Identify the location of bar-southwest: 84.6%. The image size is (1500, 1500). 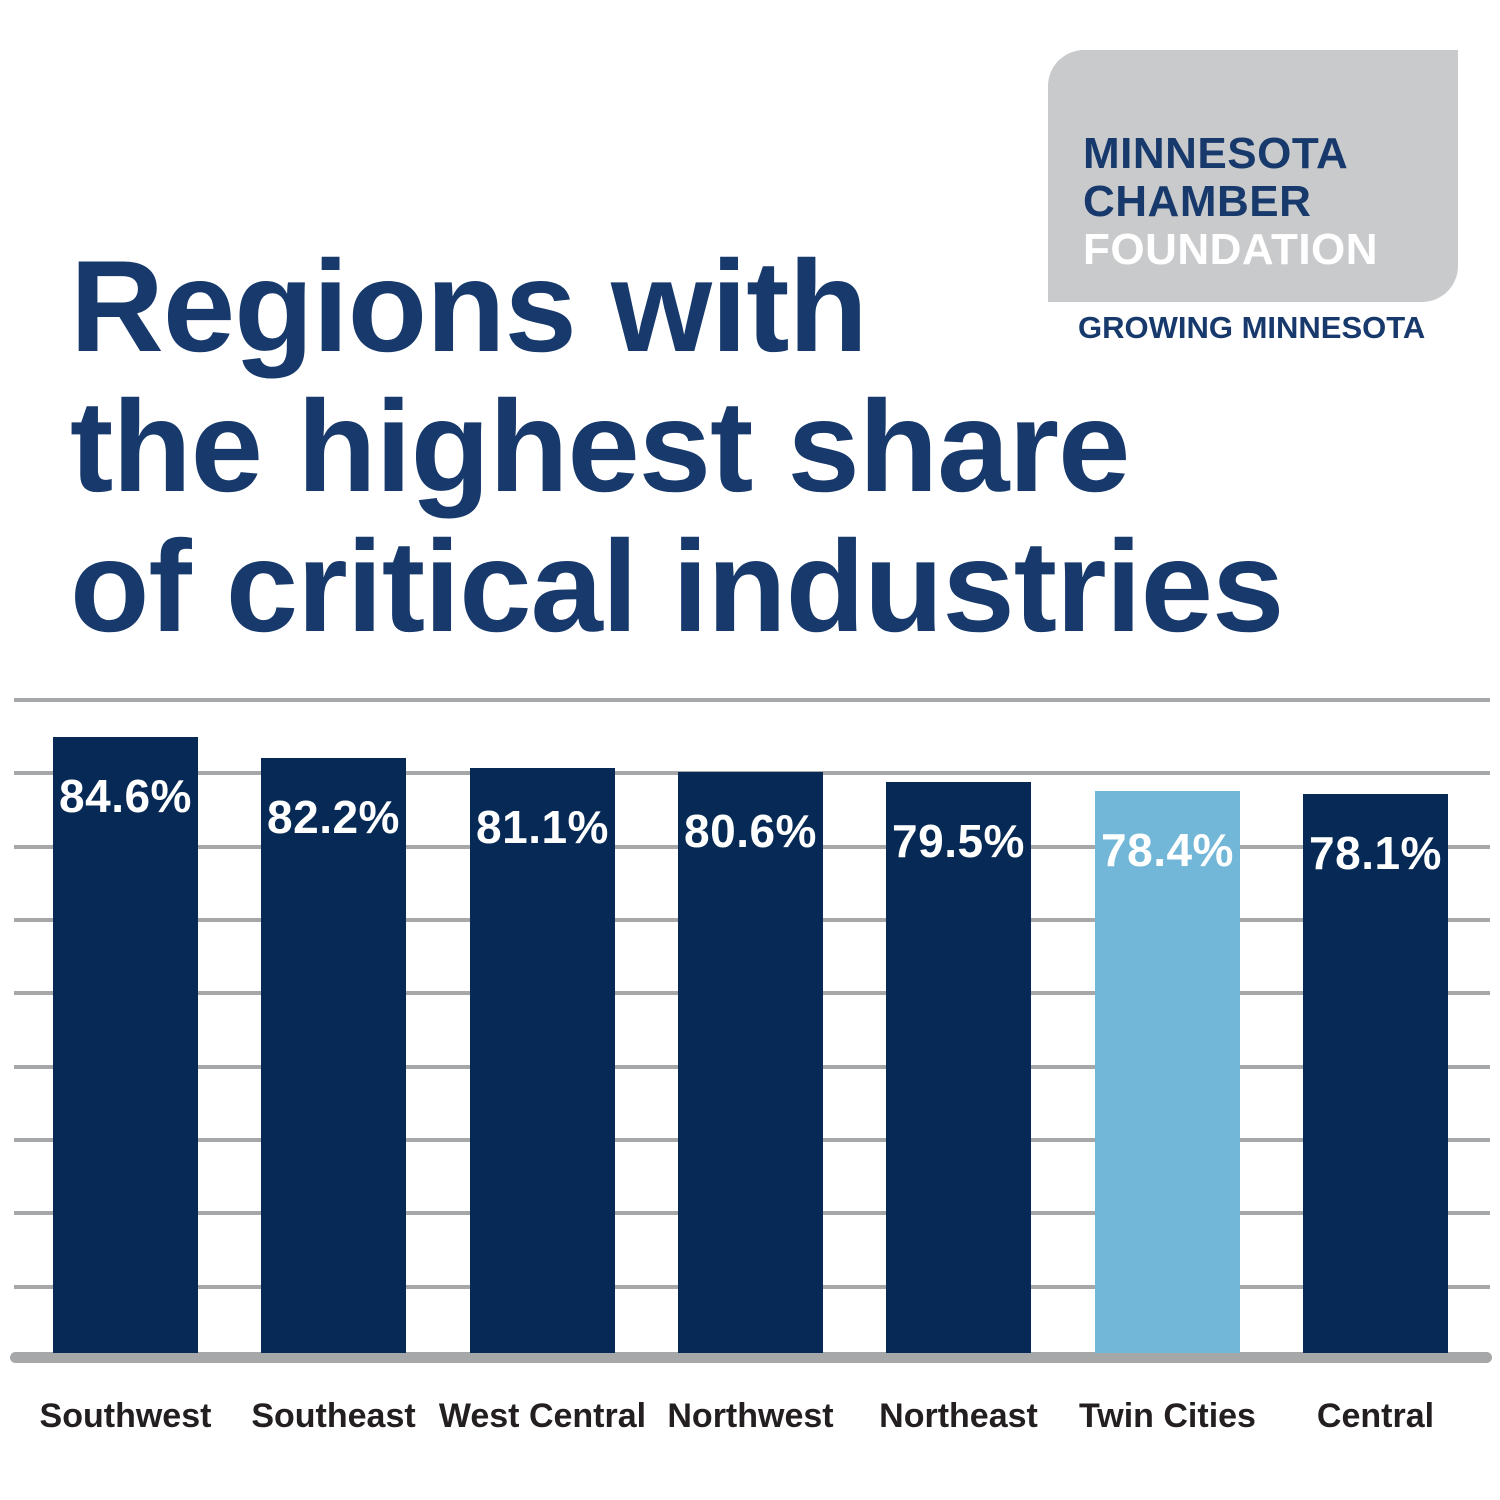
(125, 1045).